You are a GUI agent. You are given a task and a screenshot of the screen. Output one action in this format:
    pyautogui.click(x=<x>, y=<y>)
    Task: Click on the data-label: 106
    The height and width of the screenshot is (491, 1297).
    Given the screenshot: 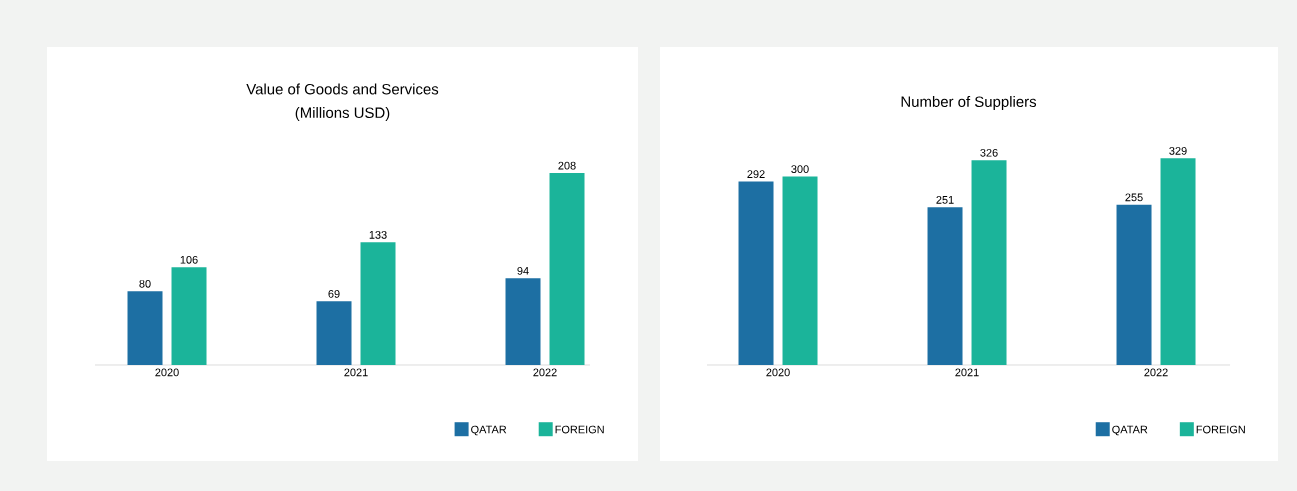 What is the action you would take?
    pyautogui.click(x=189, y=259)
    